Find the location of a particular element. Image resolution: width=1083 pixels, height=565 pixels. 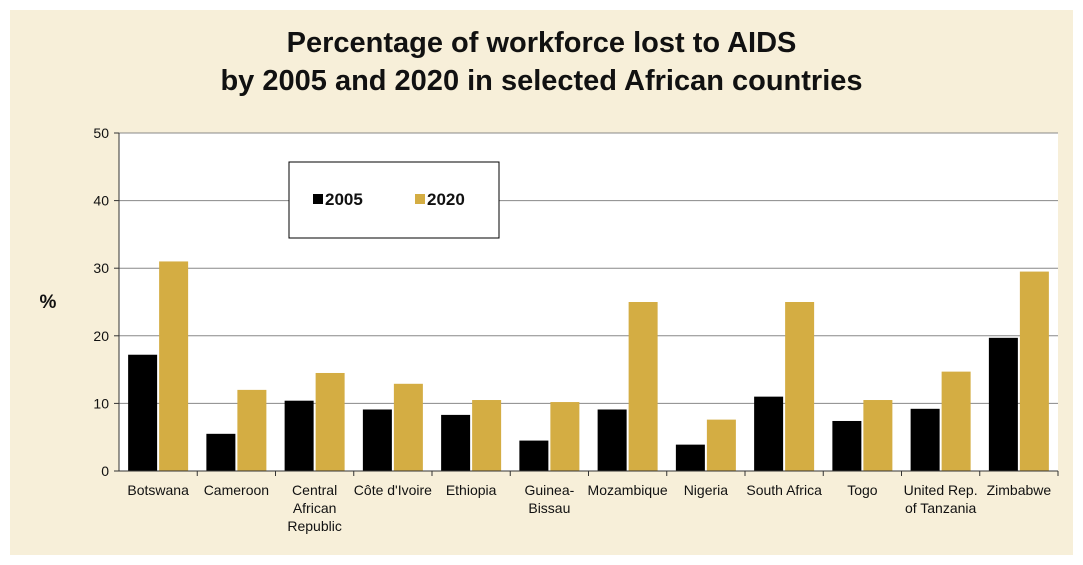

legend-box is located at coordinates (394, 200).